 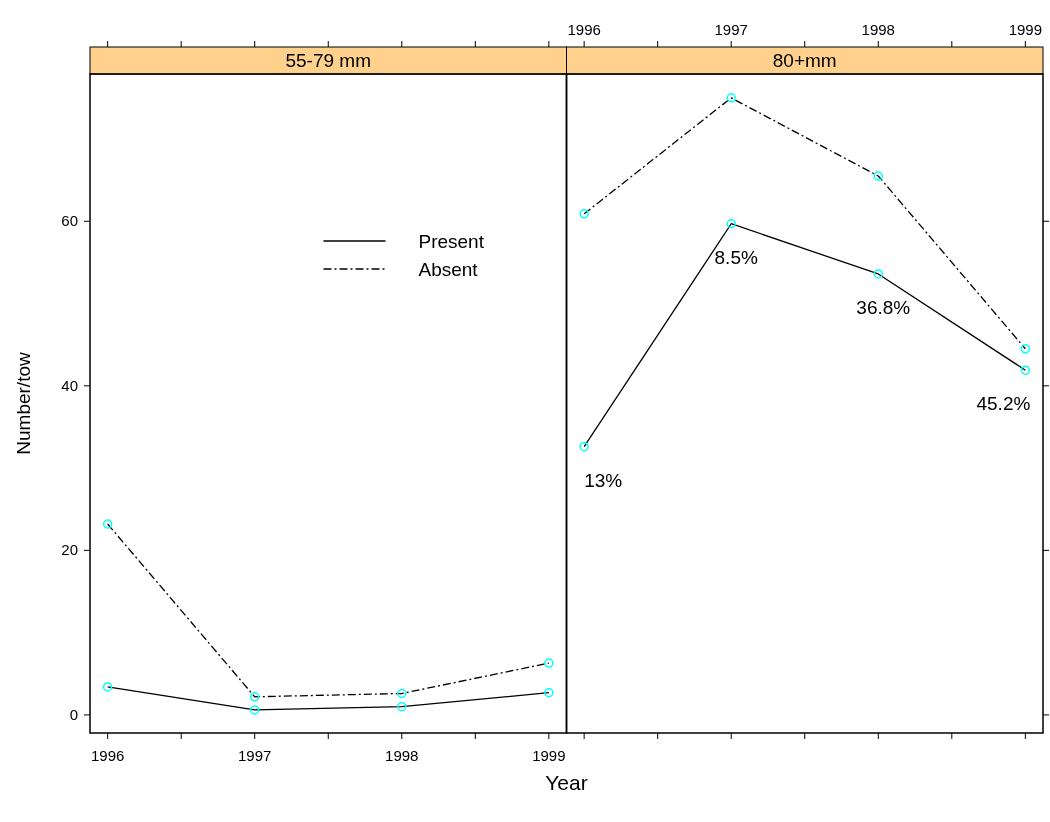 I want to click on annotation: 8.5%, so click(x=736, y=257).